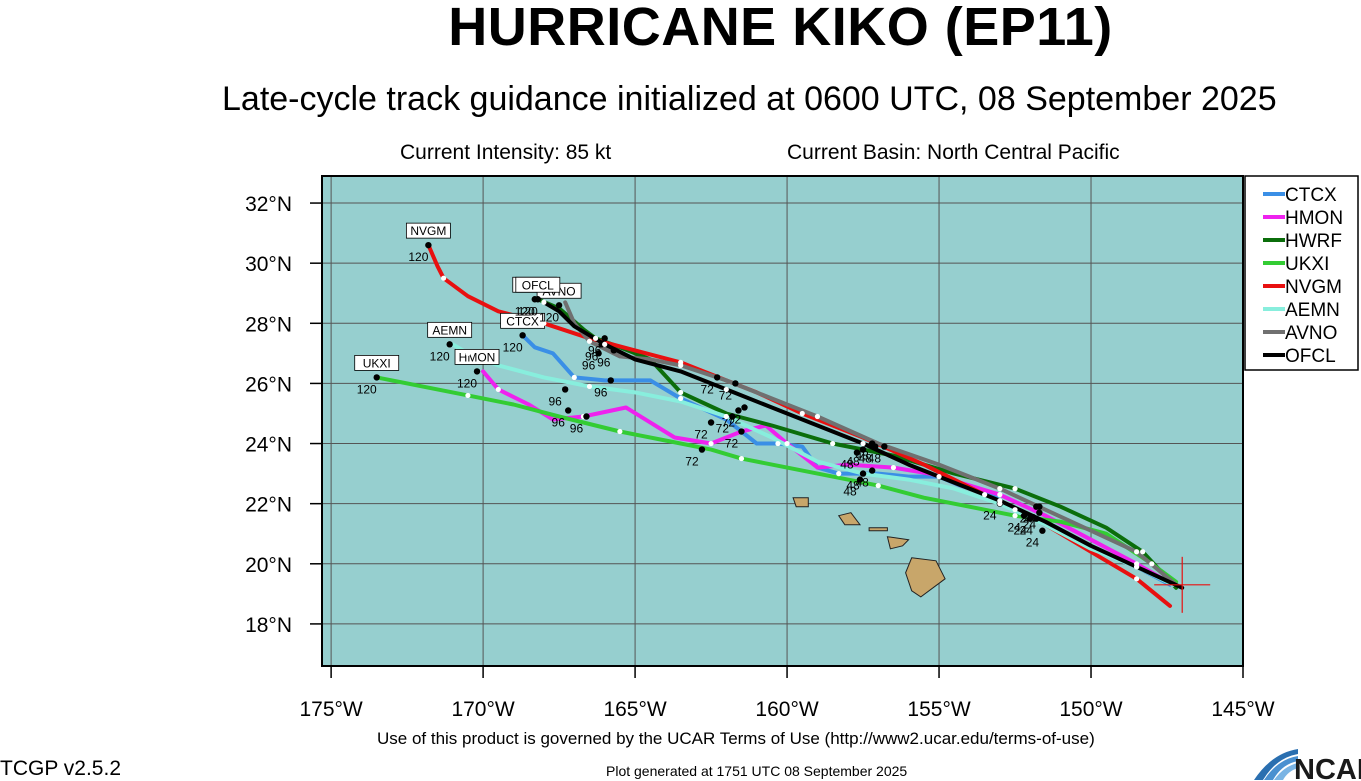 Image resolution: width=1361 pixels, height=781 pixels. What do you see at coordinates (1313, 287) in the screenshot?
I see `legend-label-nvgm: NVGM` at bounding box center [1313, 287].